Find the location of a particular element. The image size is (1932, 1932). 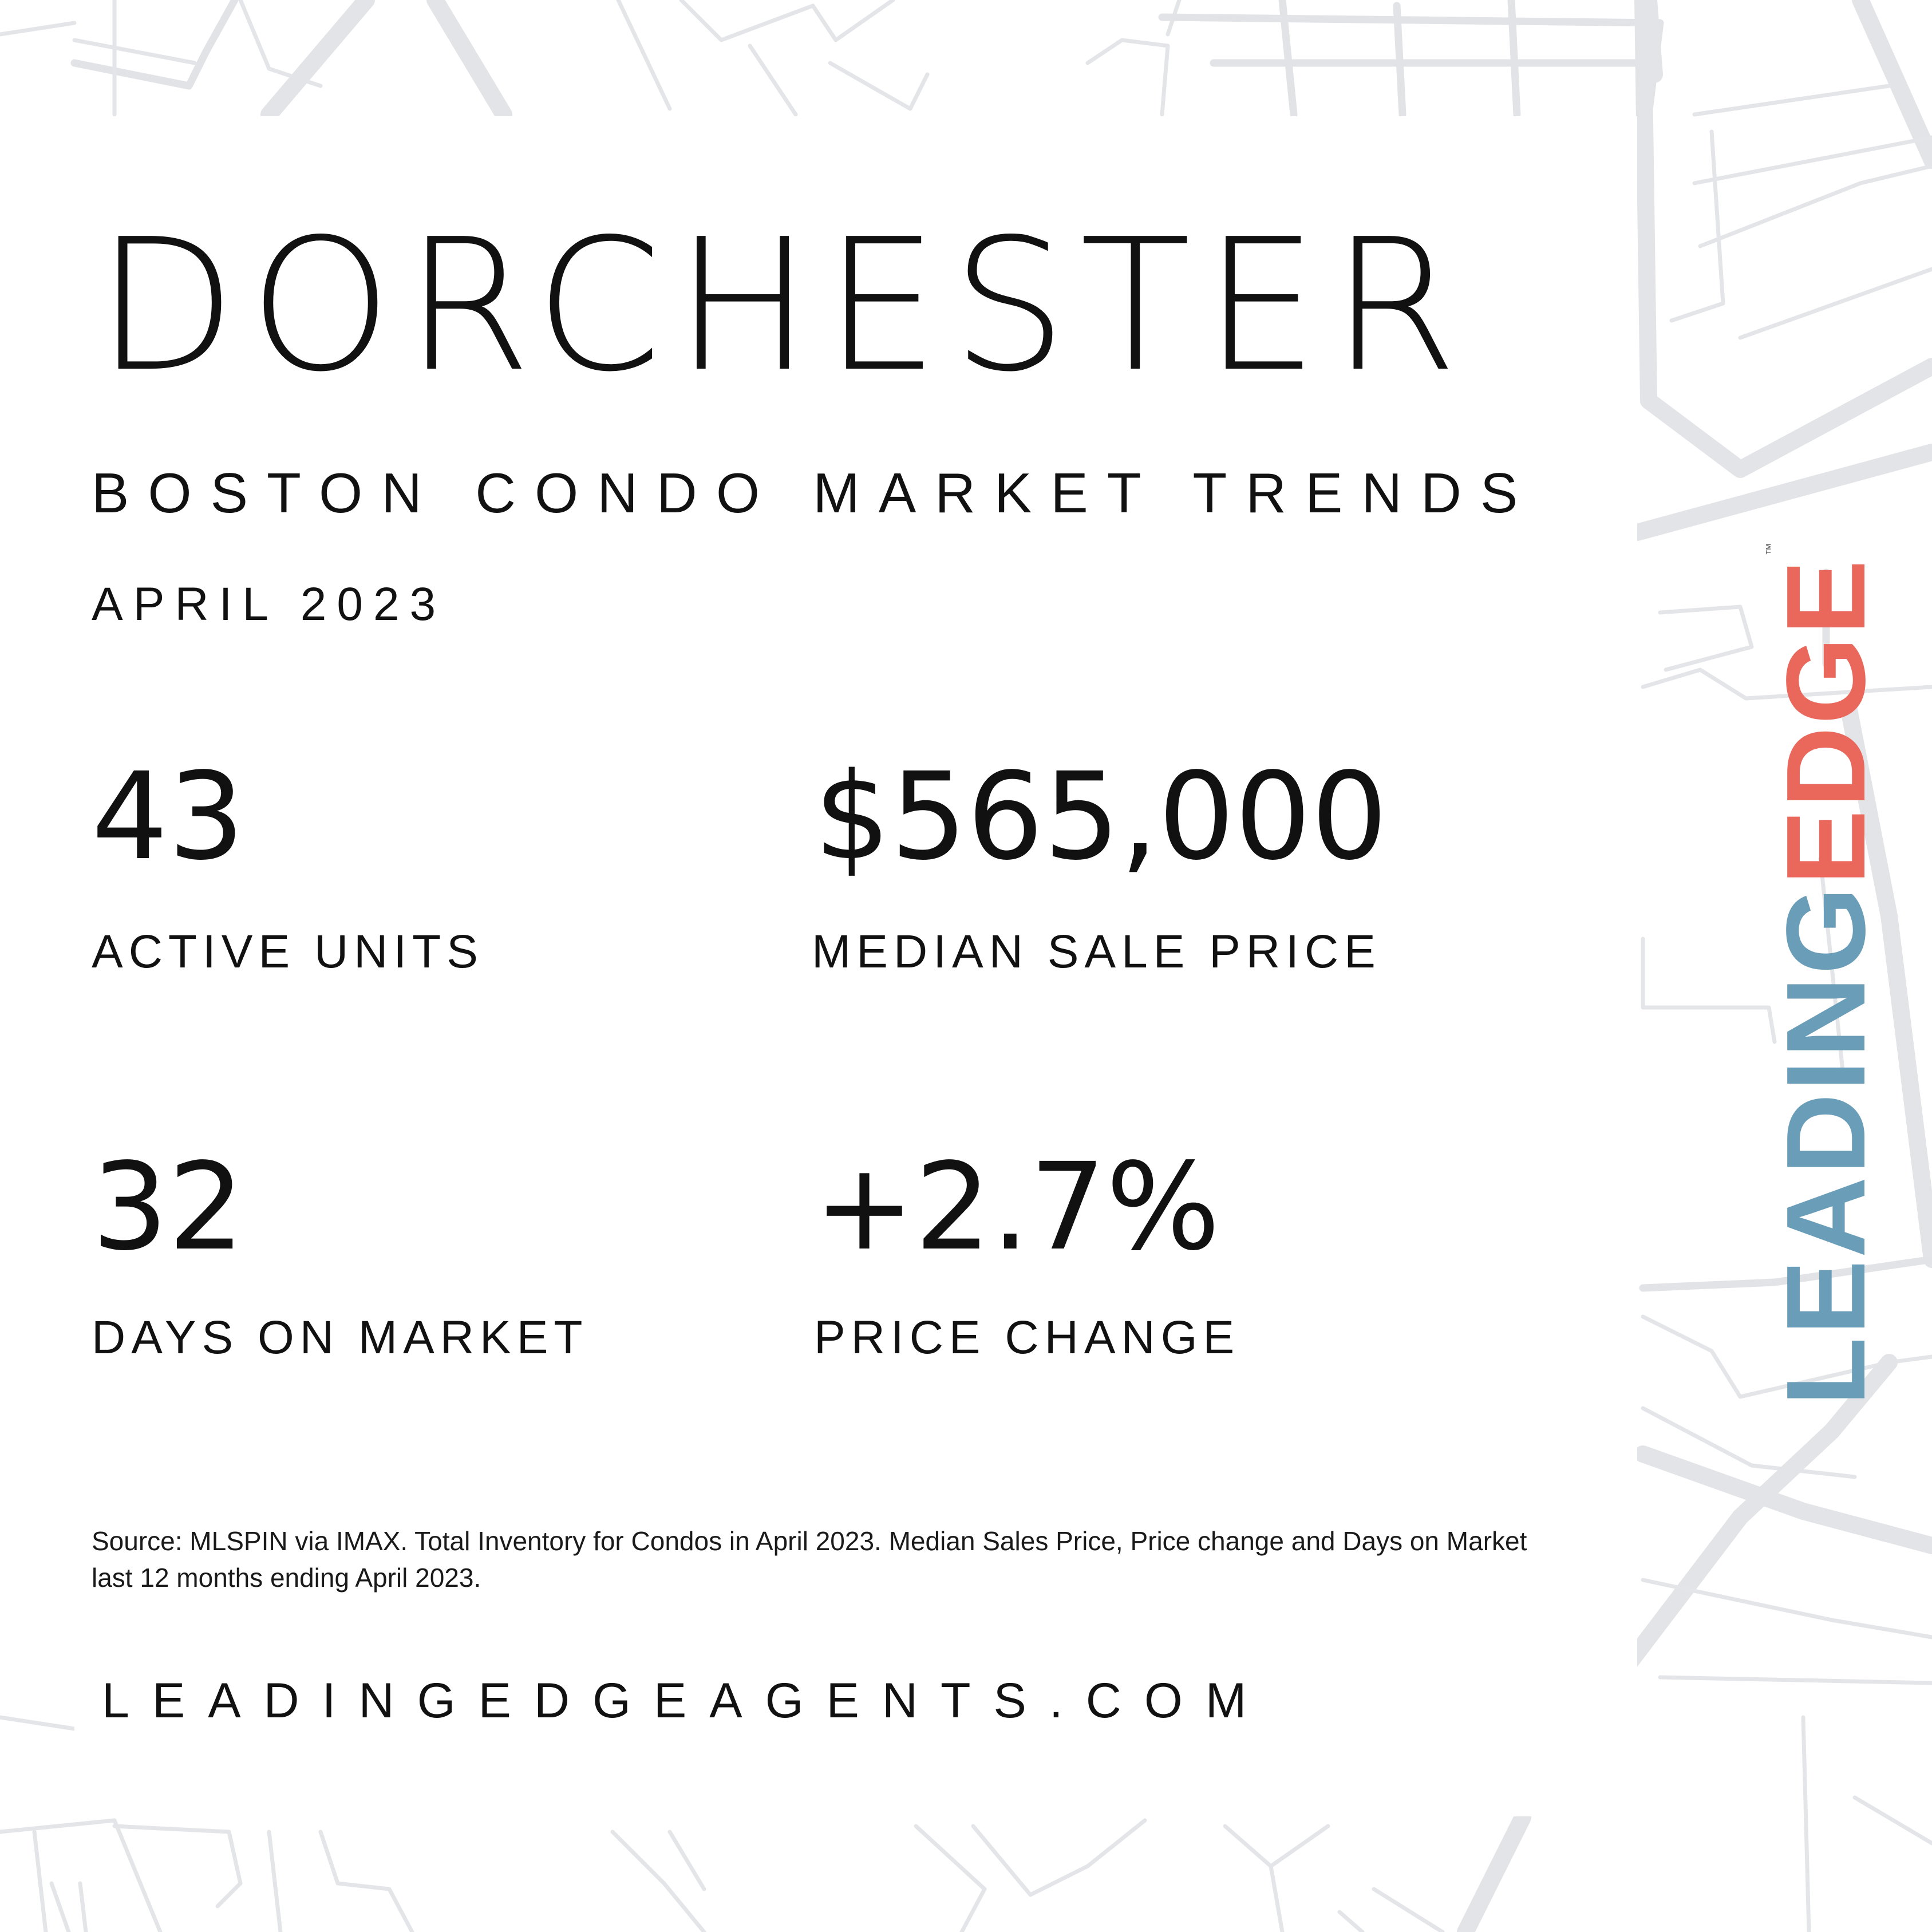

report-subtitle: BOSTON CONDO MARKET TRENDS is located at coordinates (814, 492).